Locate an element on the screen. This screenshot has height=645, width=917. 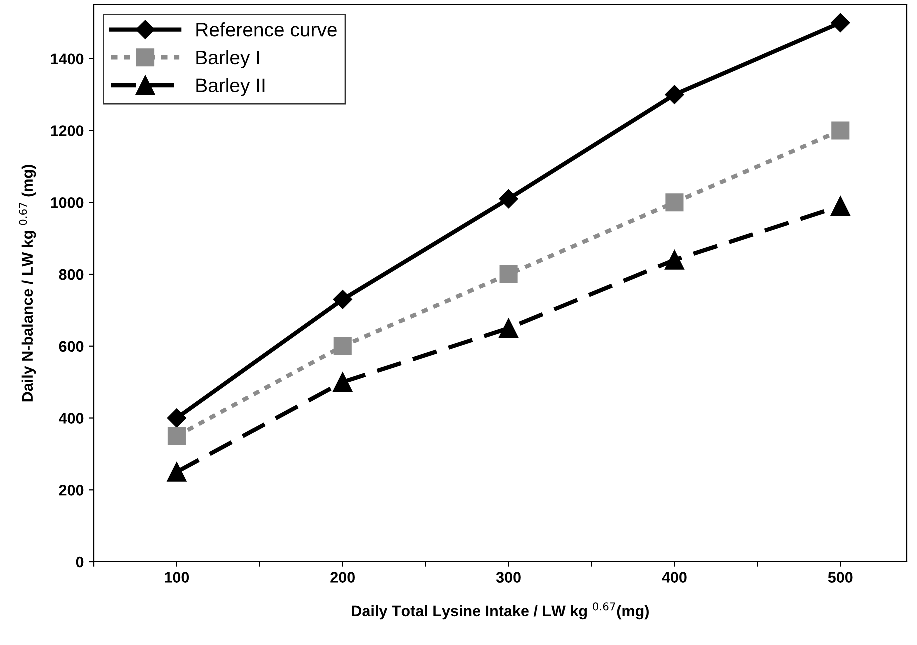
legend-label: Reference curve is located at coordinates (266, 29).